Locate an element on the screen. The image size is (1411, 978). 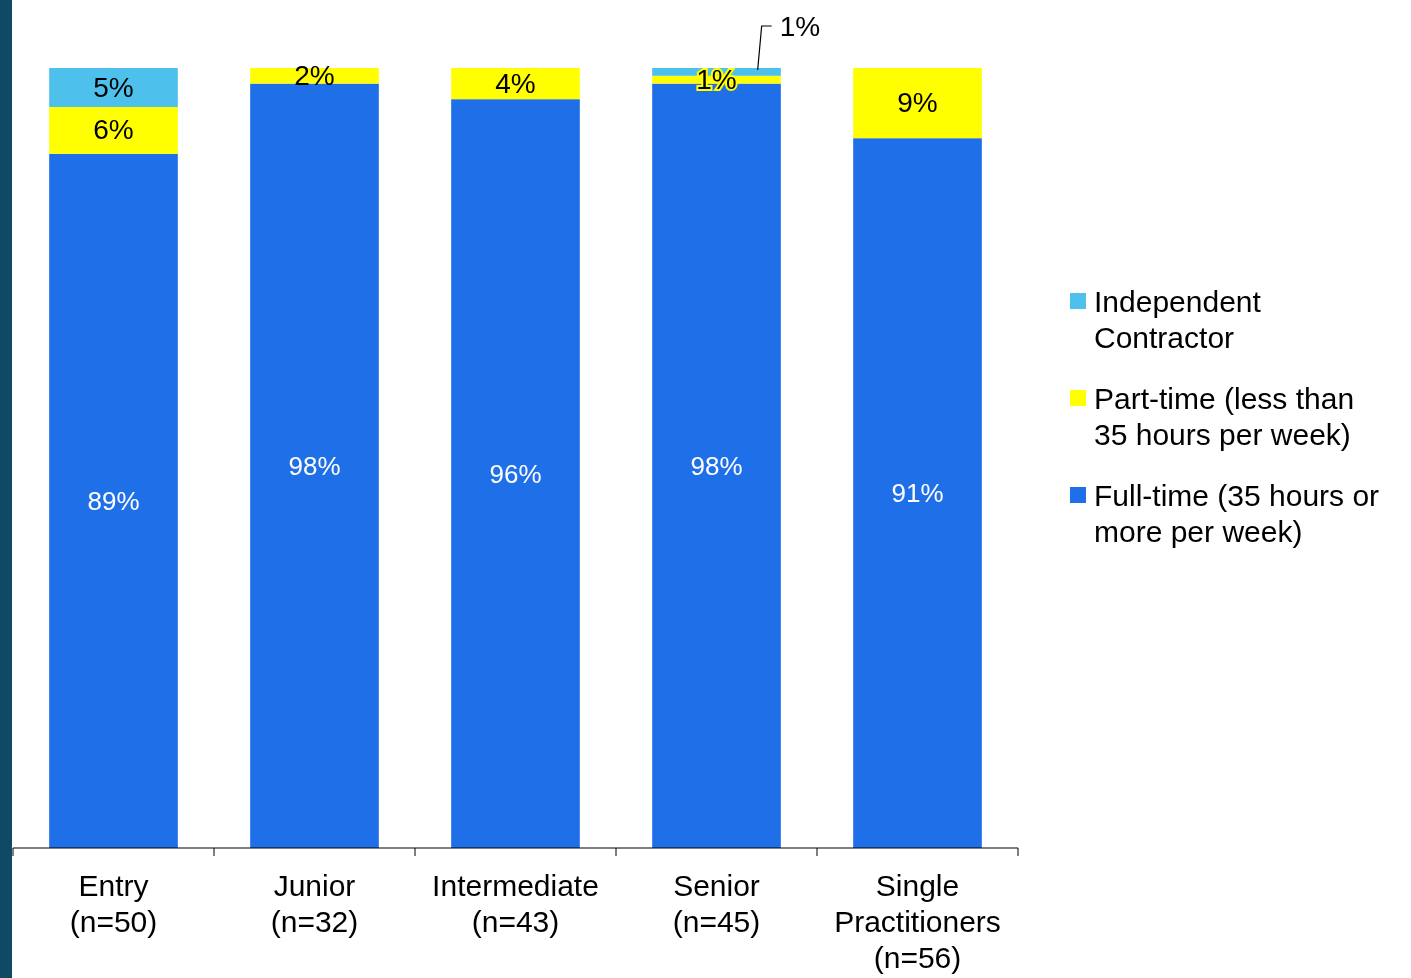
data-label: 89% is located at coordinates (113, 500).